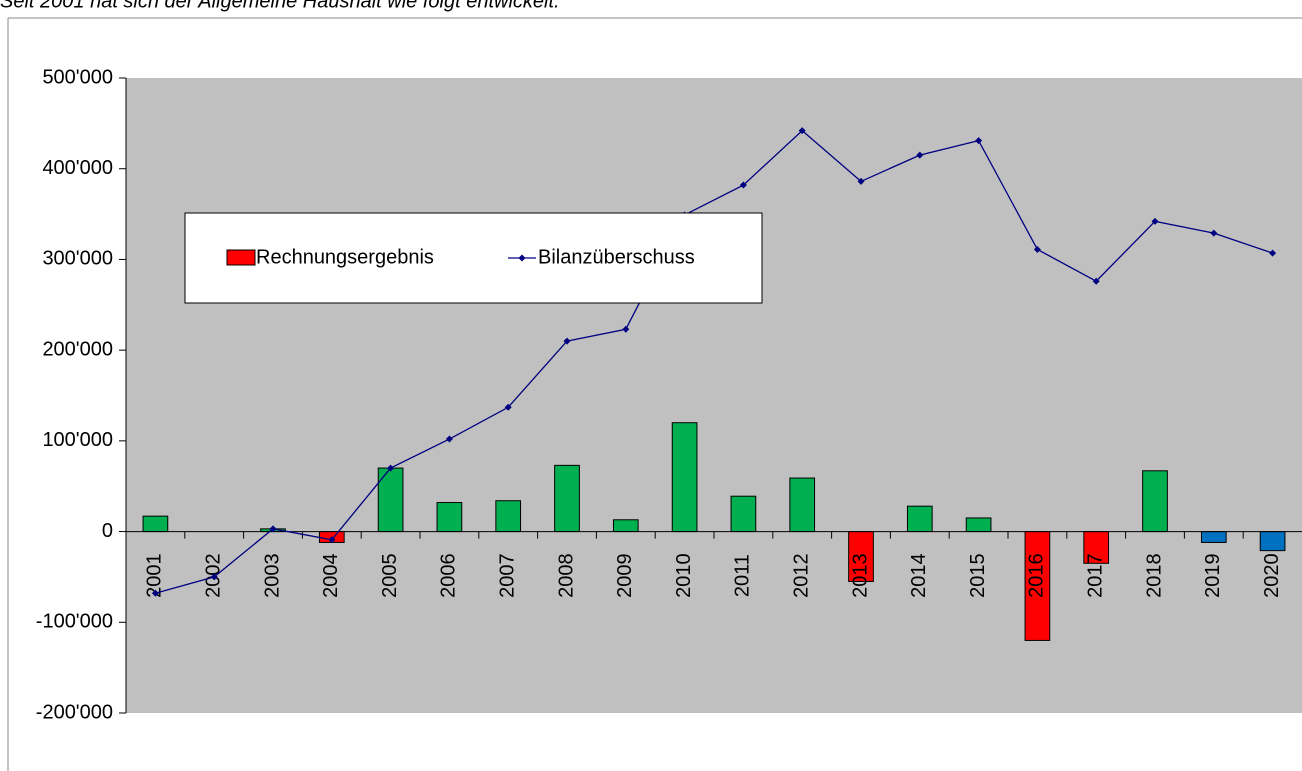  I want to click on y-tick-label: 100'000, so click(77, 440).